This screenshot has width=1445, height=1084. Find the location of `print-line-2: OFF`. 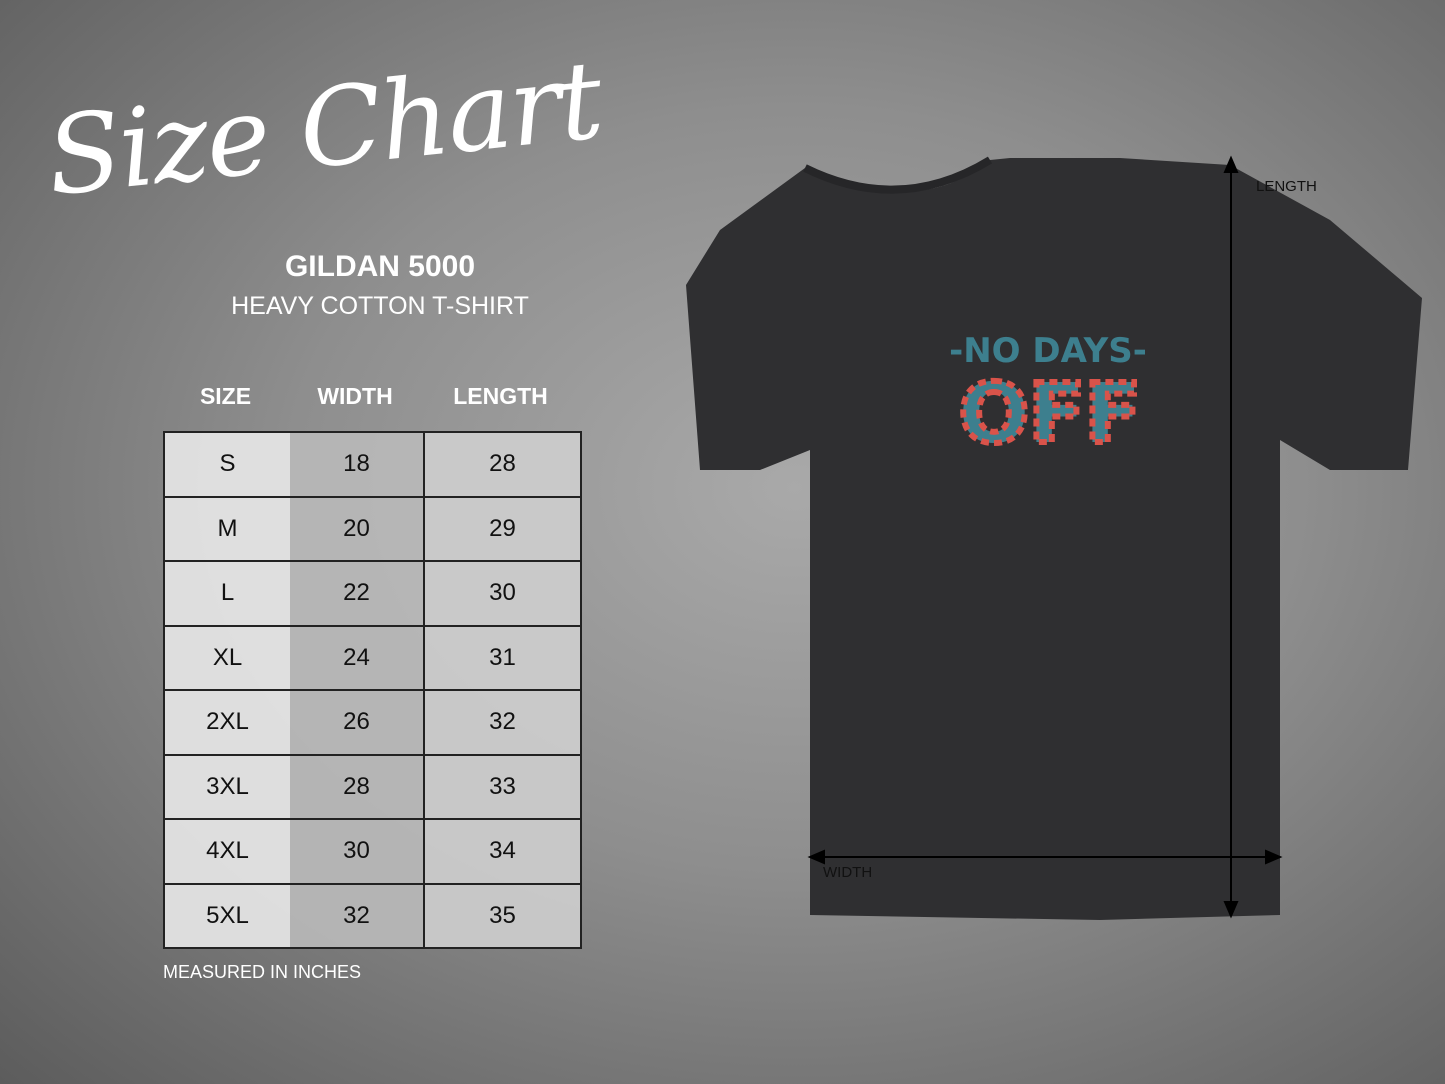

print-line-2: OFF is located at coordinates (1050, 414).